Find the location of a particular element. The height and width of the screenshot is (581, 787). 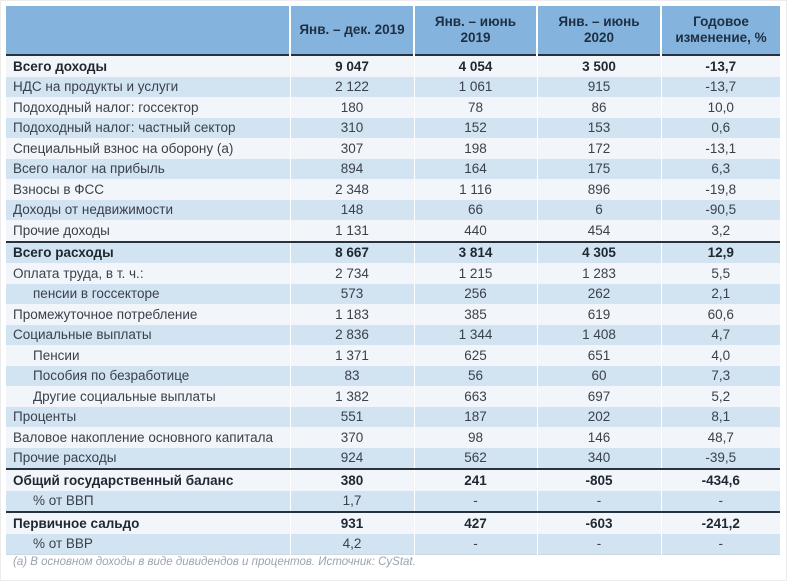

row-label: Подоходный налог: частный сектор is located at coordinates (124, 128).